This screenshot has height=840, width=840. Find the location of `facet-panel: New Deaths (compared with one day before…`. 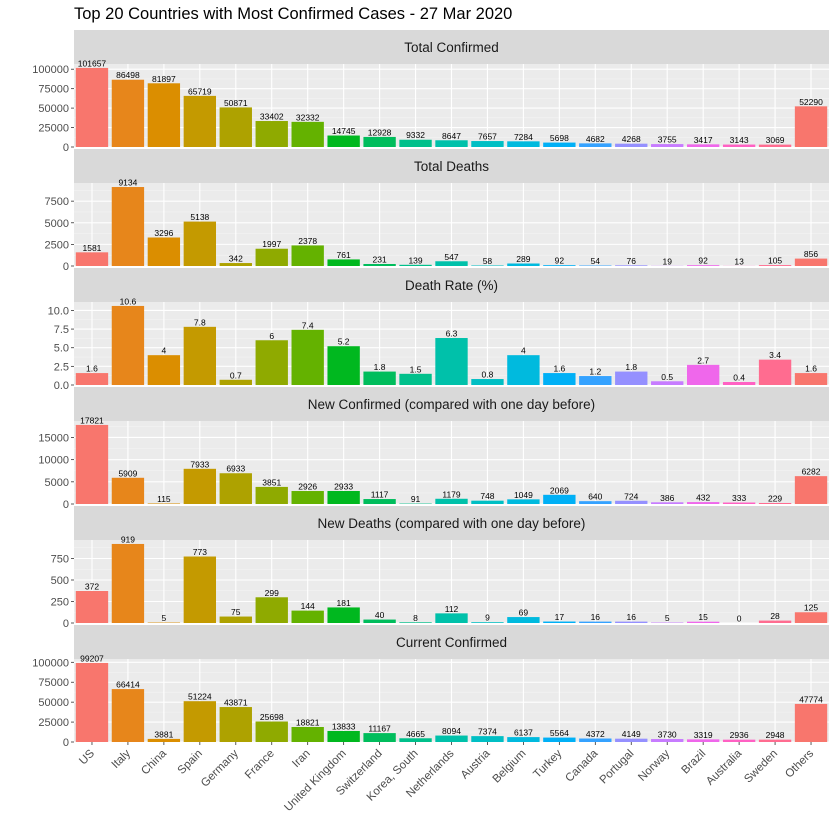

facet-panel: New Deaths (compared with one day before… is located at coordinates (440, 568).